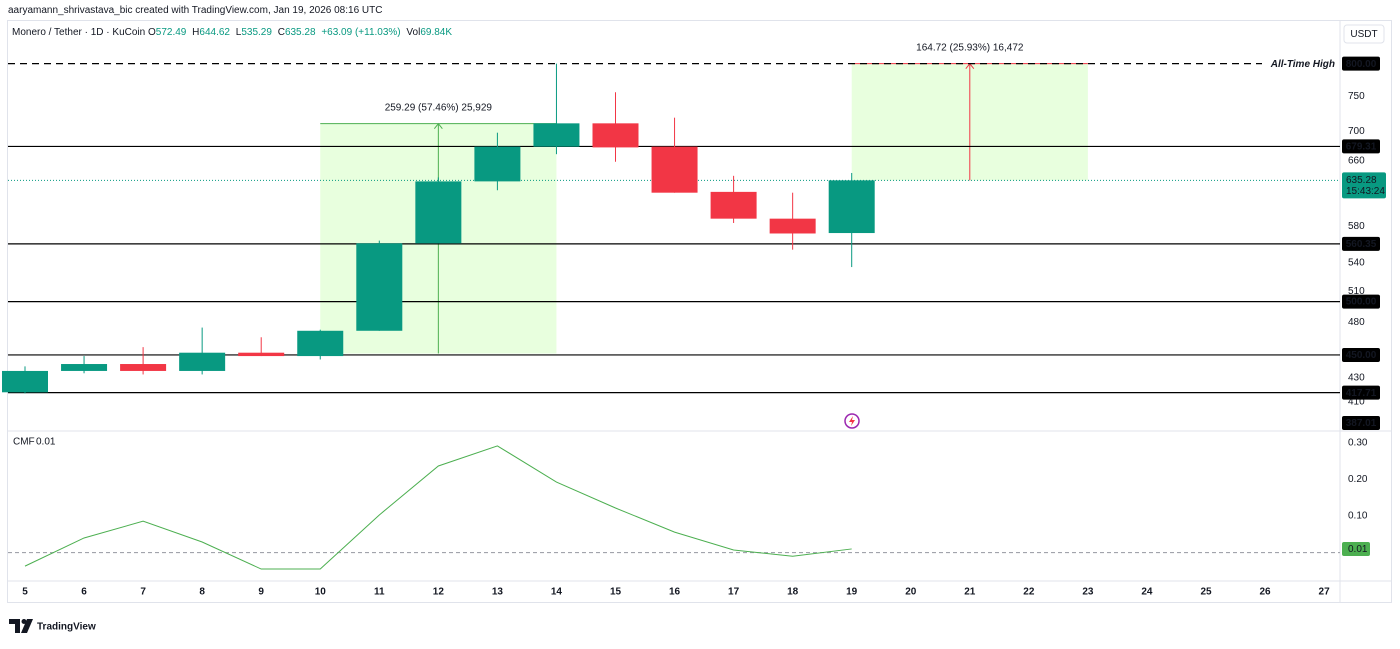  I want to click on currency: USDT, so click(1363, 34).